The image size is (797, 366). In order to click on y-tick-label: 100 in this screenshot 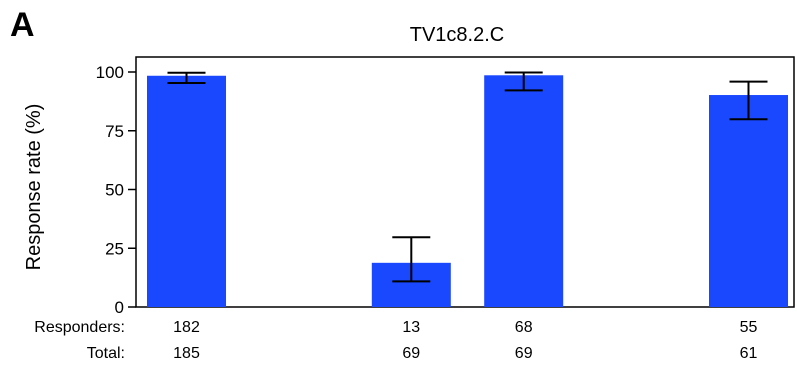, I will do `click(110, 72)`.